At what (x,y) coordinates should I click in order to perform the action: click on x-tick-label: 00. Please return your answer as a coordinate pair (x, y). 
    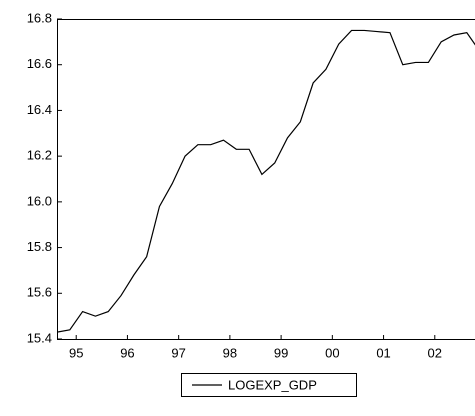
    Looking at the image, I should click on (332, 352).